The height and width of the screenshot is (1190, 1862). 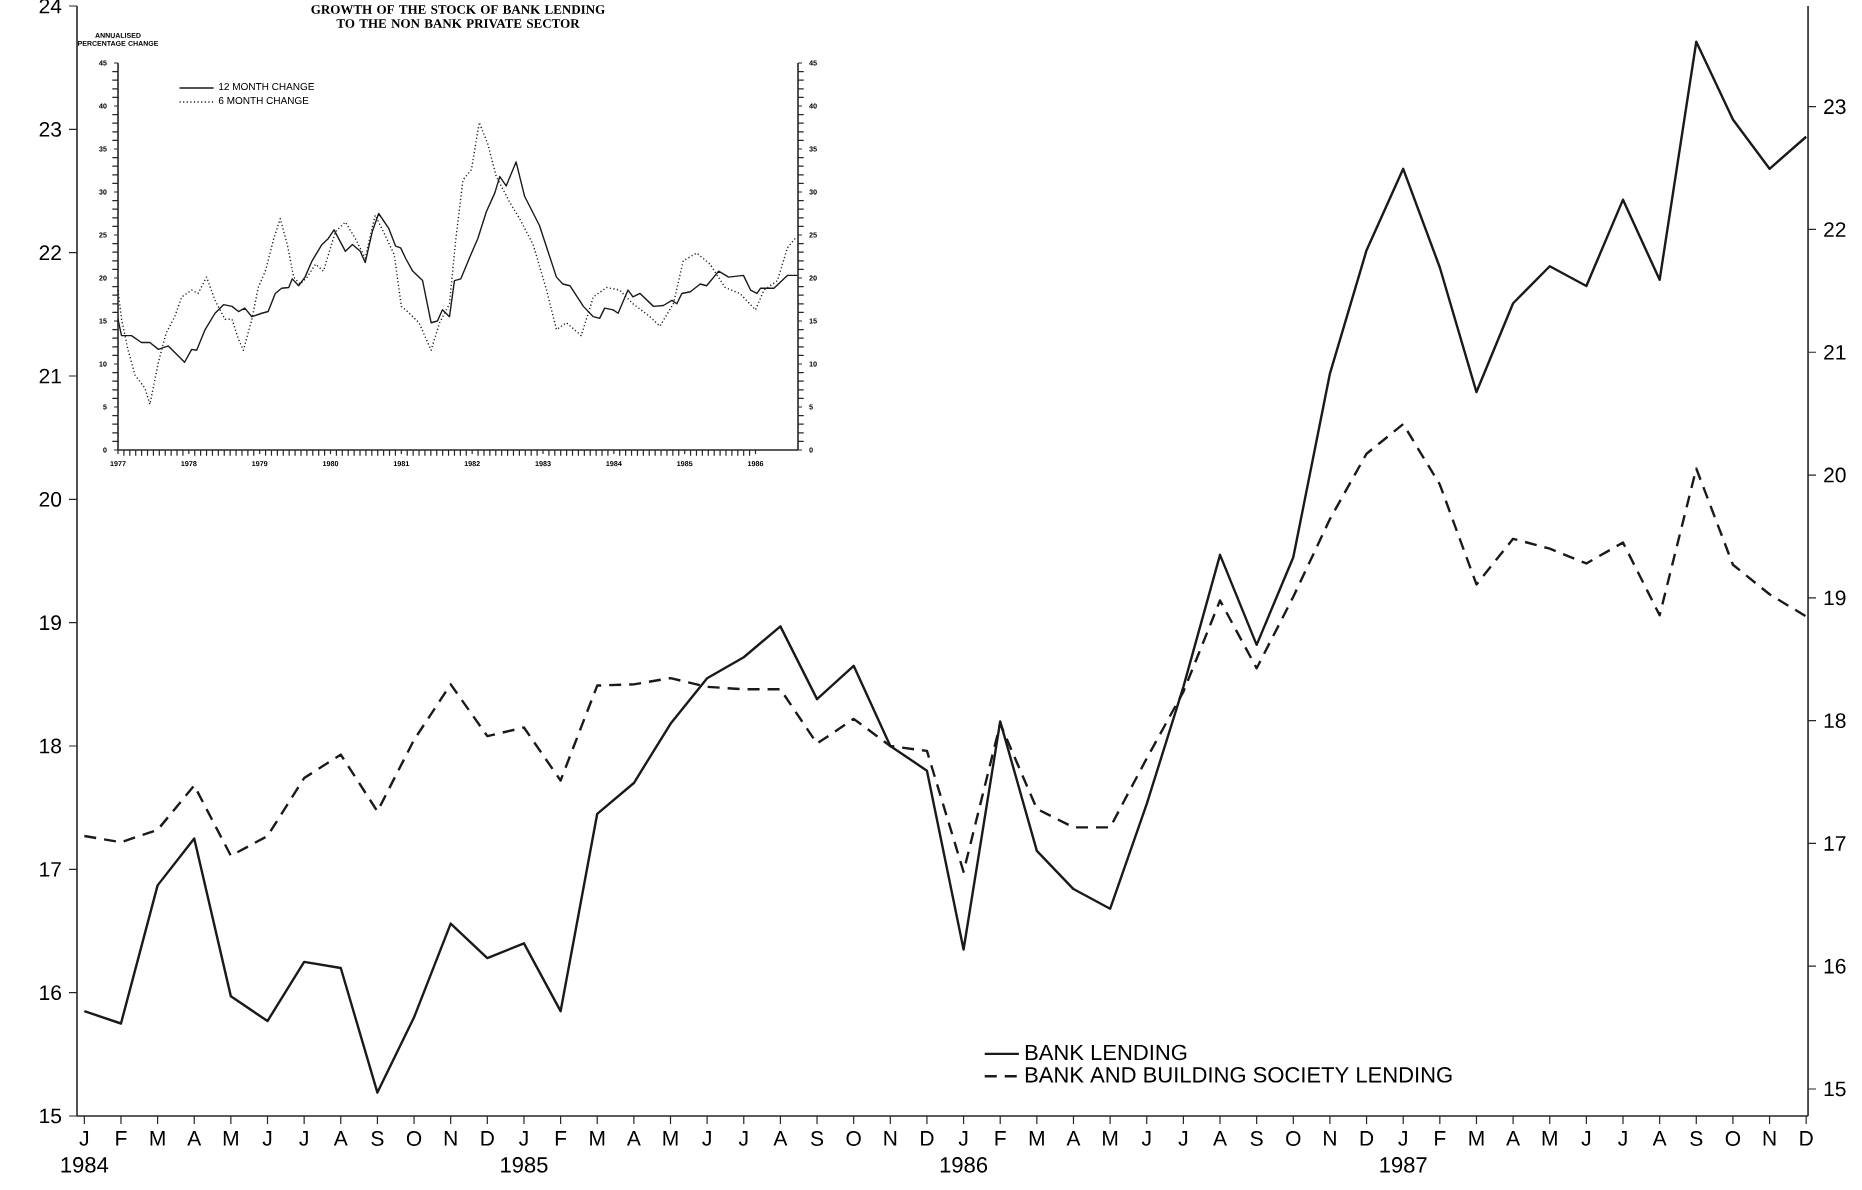 What do you see at coordinates (1835, 475) in the screenshot?
I see `y2-tick-label: 20` at bounding box center [1835, 475].